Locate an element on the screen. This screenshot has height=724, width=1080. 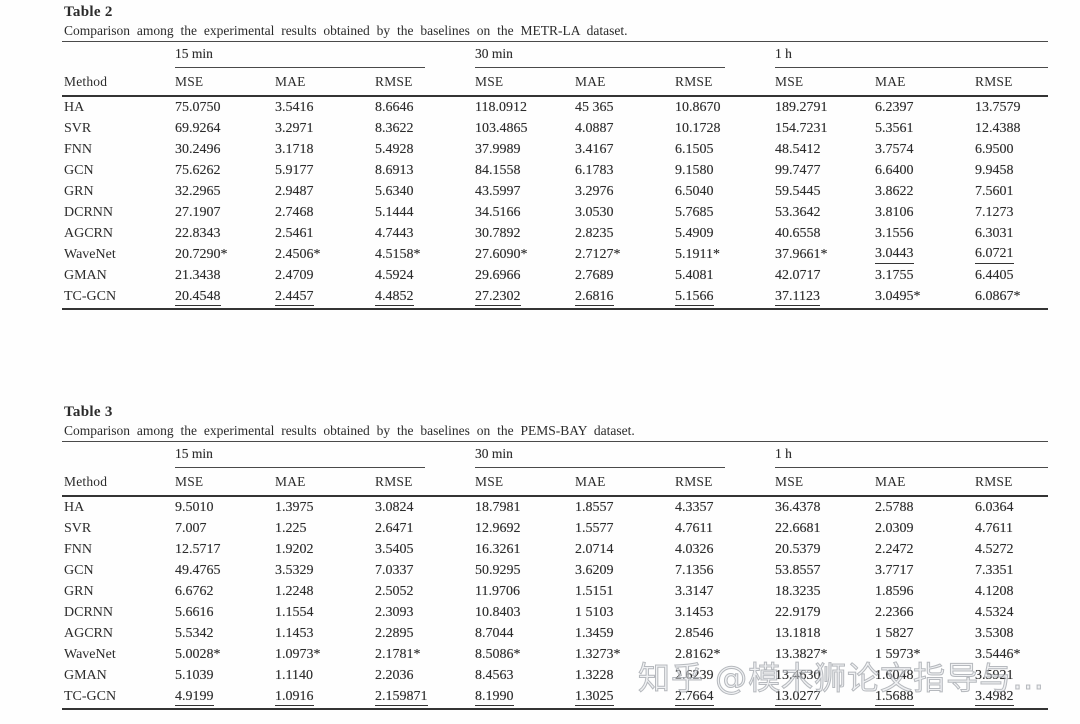
value-cell: 6.1783 is located at coordinates (625, 170).